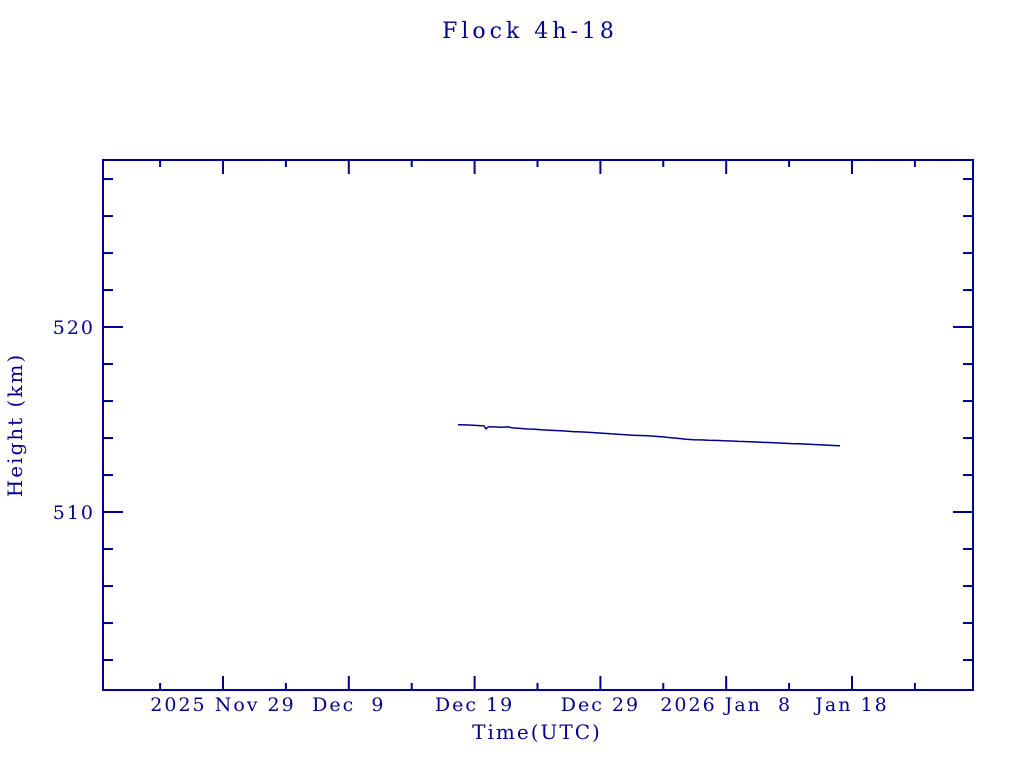 This screenshot has width=1024, height=768. What do you see at coordinates (222, 705) in the screenshot?
I see `x-tick-label: 2025 Nov 29` at bounding box center [222, 705].